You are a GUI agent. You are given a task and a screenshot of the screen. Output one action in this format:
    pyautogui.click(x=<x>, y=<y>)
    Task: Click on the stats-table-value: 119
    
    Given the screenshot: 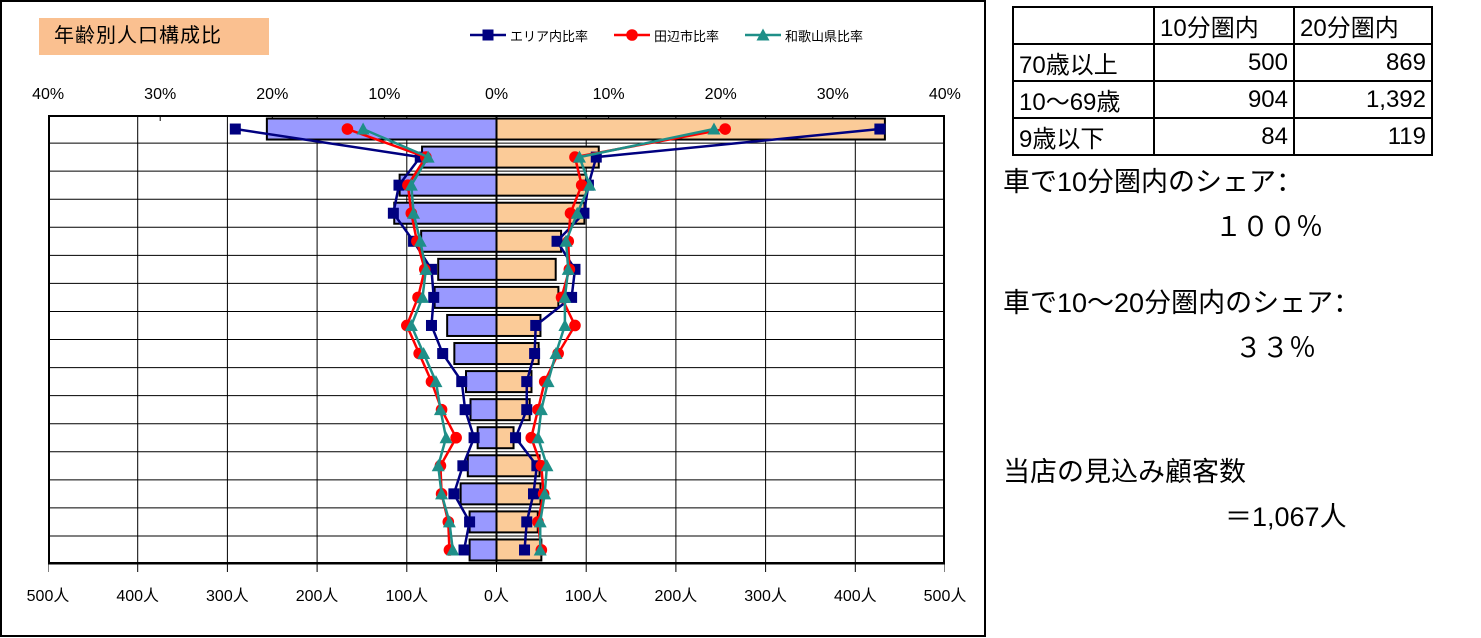 What is the action you would take?
    pyautogui.click(x=1363, y=136)
    